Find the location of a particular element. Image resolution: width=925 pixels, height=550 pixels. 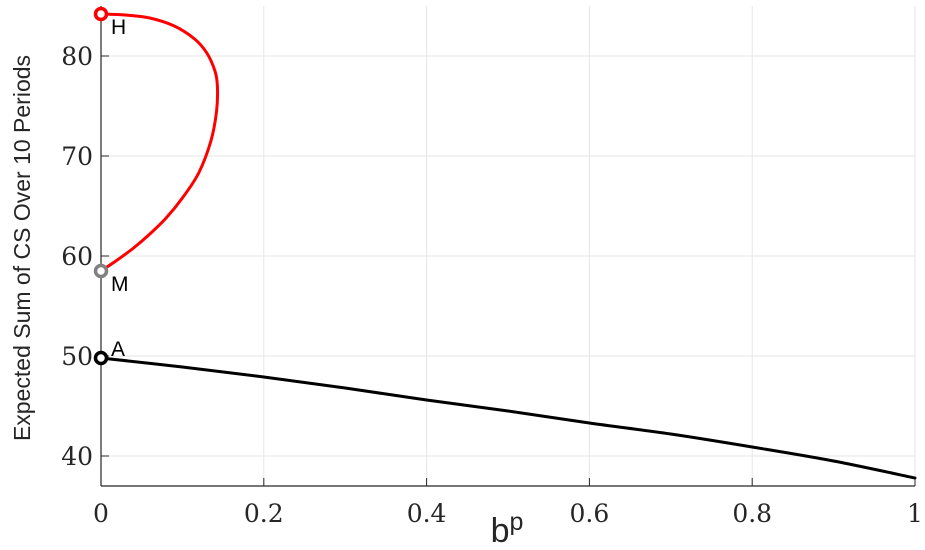

y-axis-label: Expected Sum of CS Over 10 Periods is located at coordinates (22, 248).